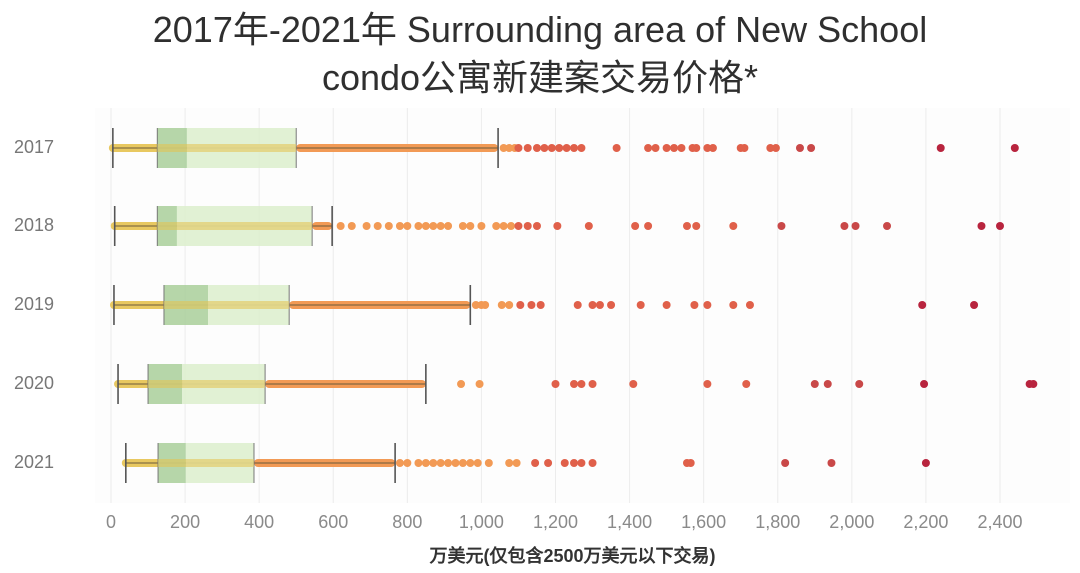 The width and height of the screenshot is (1080, 573). I want to click on x-tick-label: 2,400, so click(1000, 522).